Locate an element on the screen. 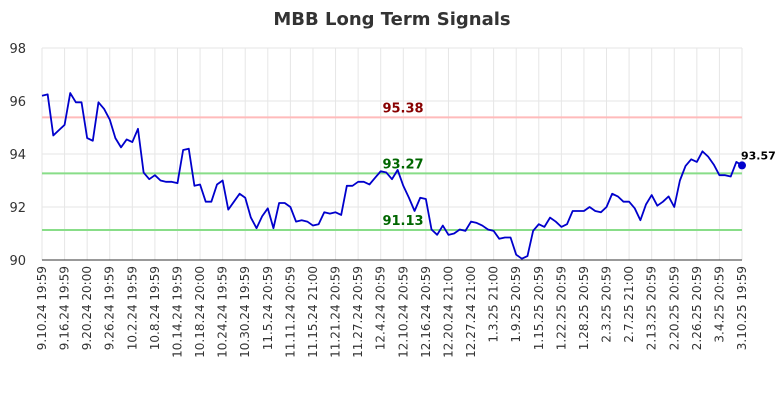 The image size is (784, 400). x-tick-label: 10.30.24 19:59 is located at coordinates (245, 312).